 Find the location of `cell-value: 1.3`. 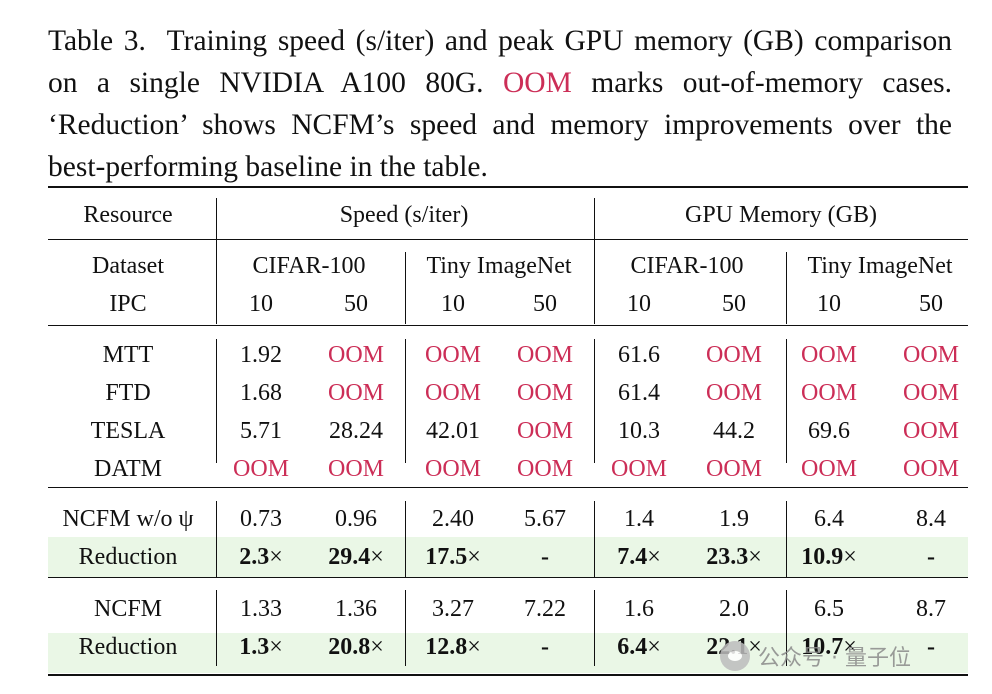

cell-value: 1.3 is located at coordinates (254, 647).